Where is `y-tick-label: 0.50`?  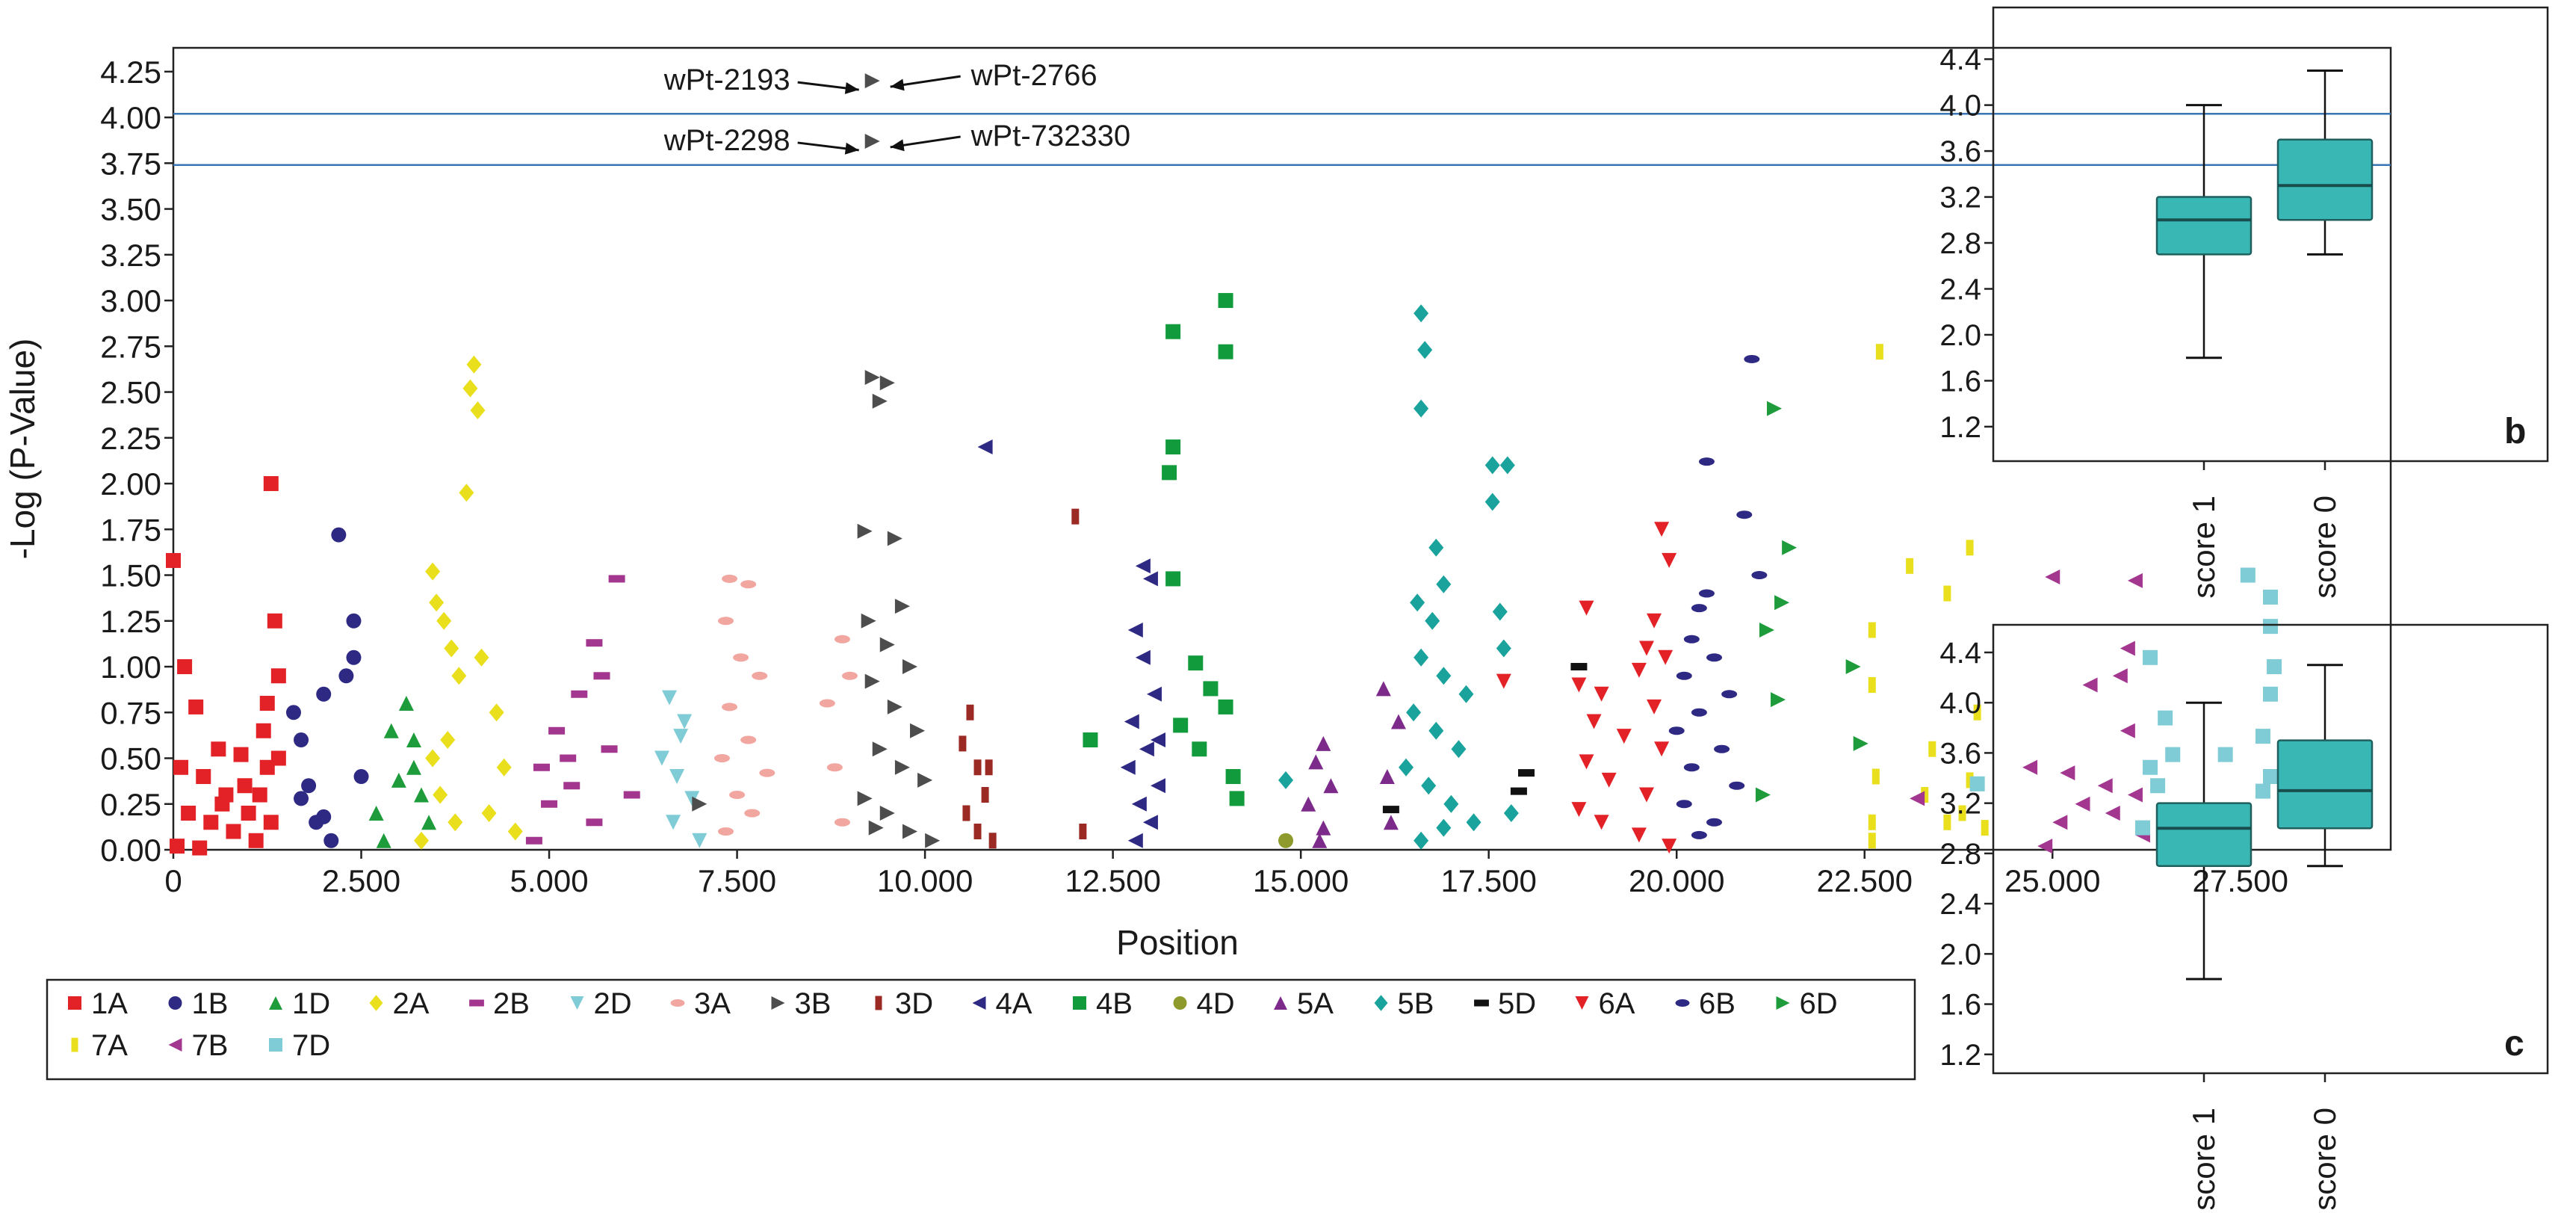 y-tick-label: 0.50 is located at coordinates (130, 759).